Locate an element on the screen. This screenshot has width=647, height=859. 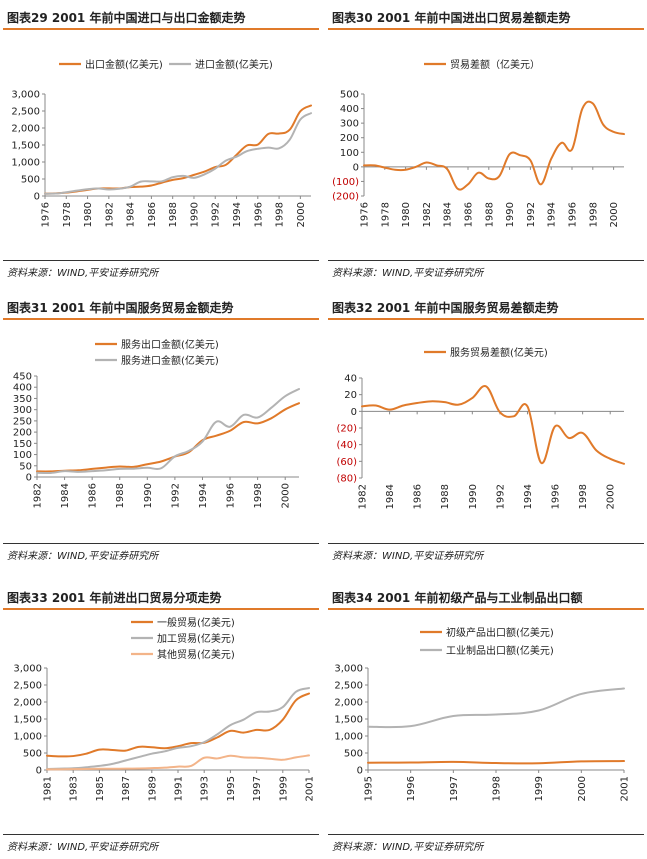
x-tick-label: 1995 is located at coordinates (369, 788).